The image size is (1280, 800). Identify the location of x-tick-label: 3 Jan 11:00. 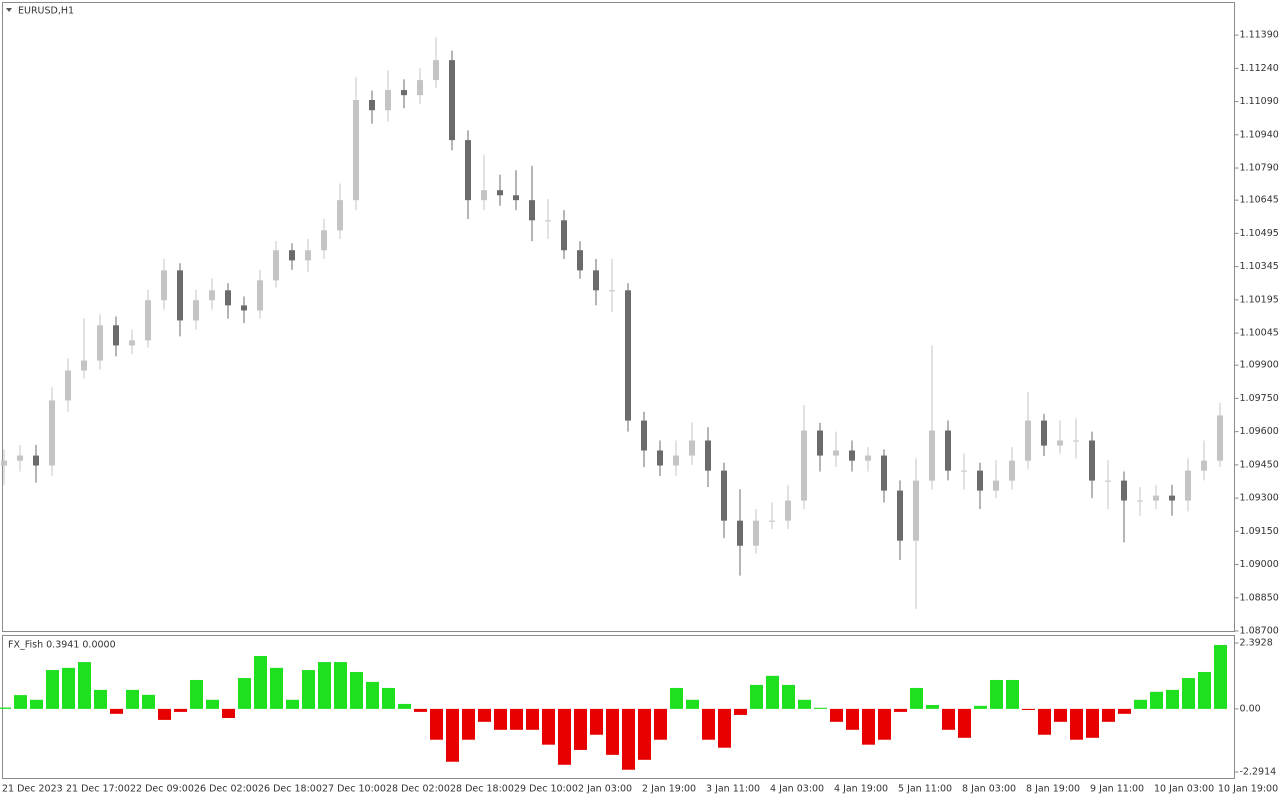
(733, 789).